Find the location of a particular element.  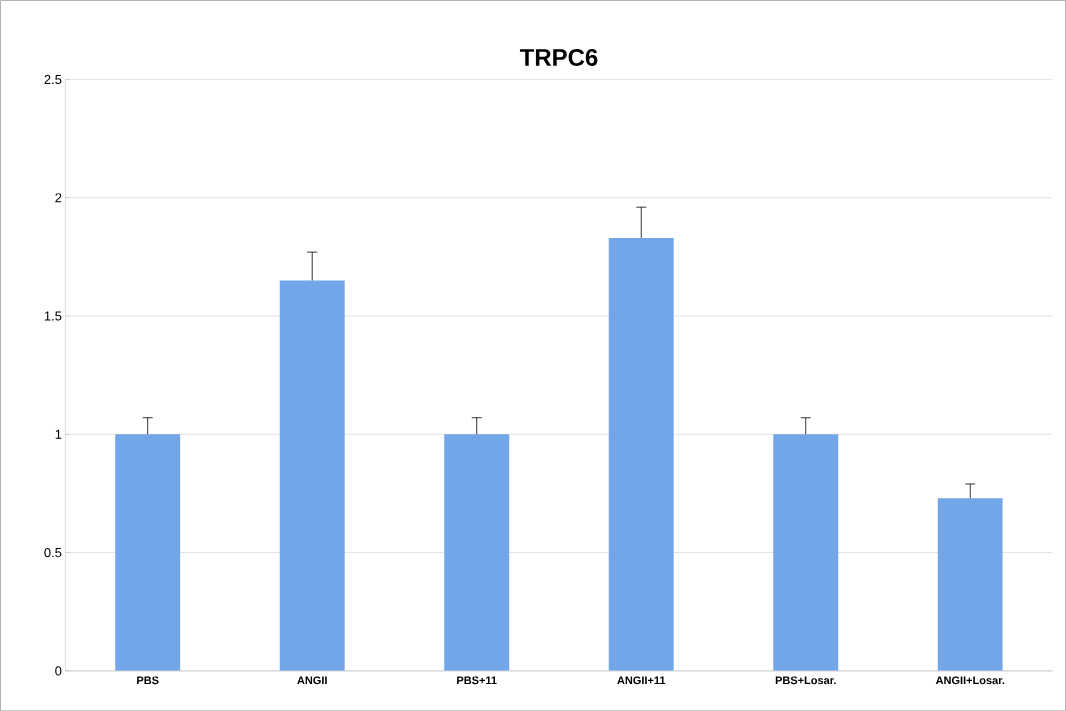

x-tick-label: PBS is located at coordinates (148, 680).